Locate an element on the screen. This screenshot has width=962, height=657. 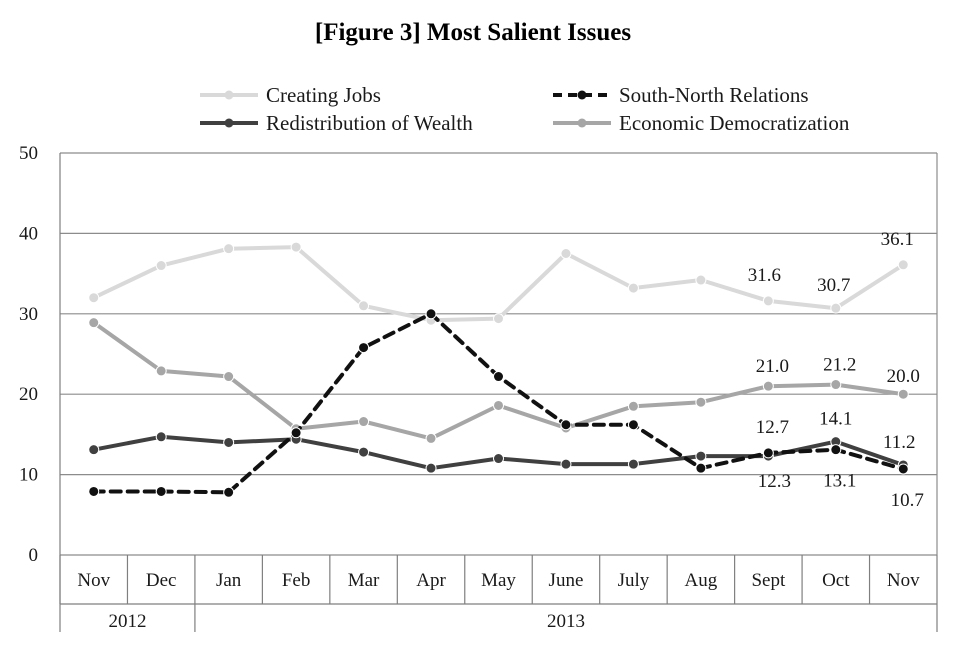
legend-item: Creating Jobs is located at coordinates (290, 95).